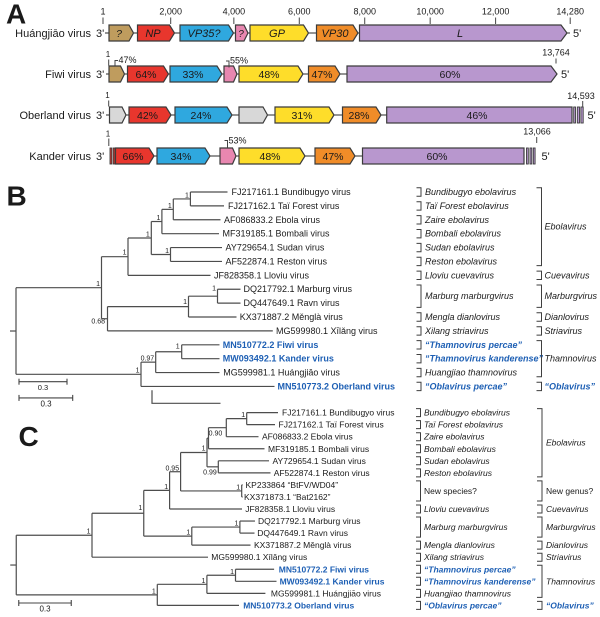 The width and height of the screenshot is (600, 617). Describe the element at coordinates (454, 557) in the screenshot. I see `svg-text: Xilang striavirus` at that location.